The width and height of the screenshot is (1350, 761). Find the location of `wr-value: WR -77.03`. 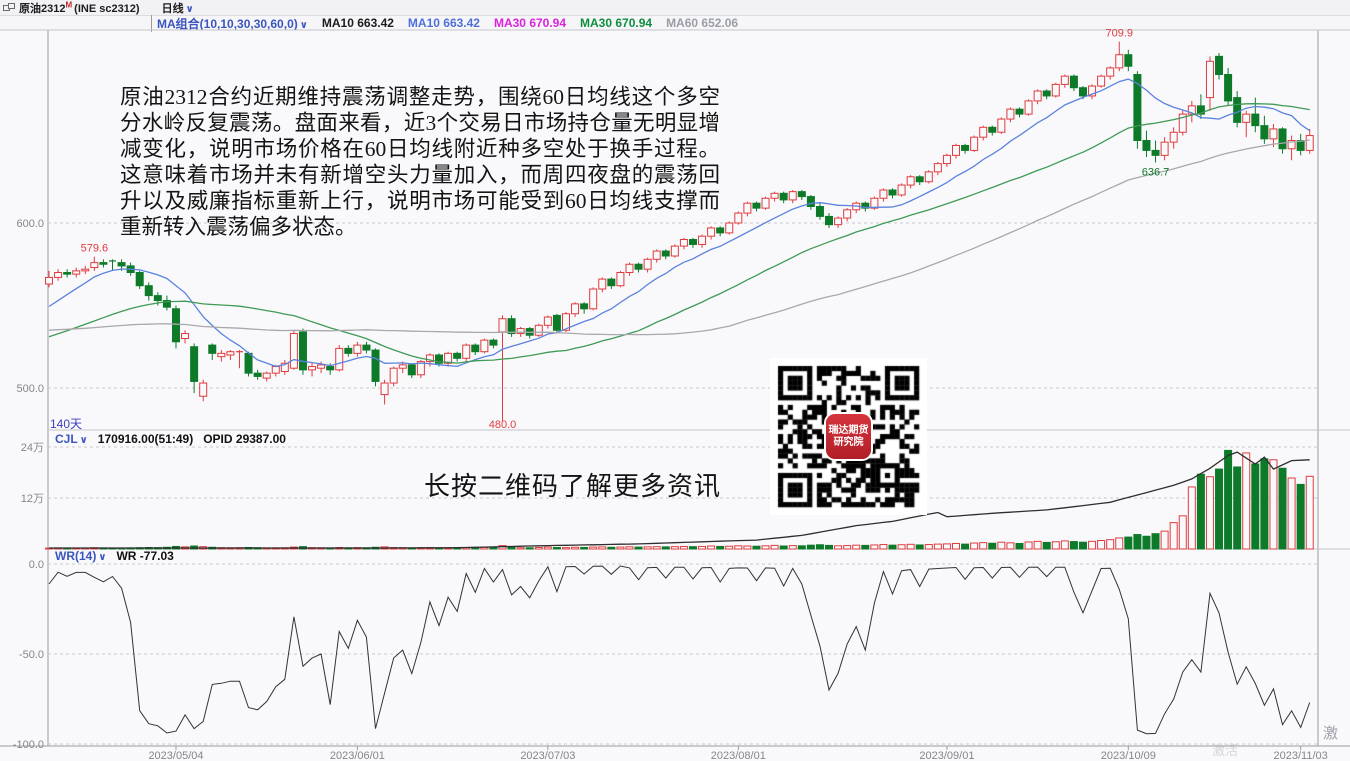

wr-value: WR -77.03 is located at coordinates (145, 556).